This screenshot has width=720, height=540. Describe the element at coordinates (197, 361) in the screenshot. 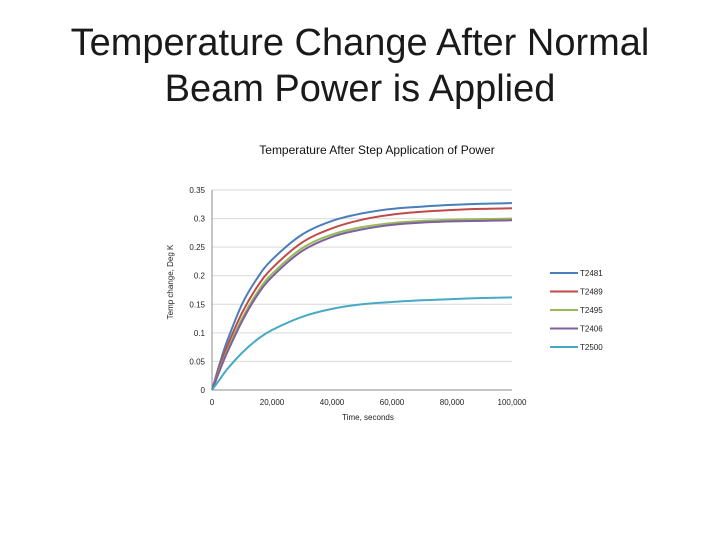

I see `y-tick-label: 0.05` at that location.